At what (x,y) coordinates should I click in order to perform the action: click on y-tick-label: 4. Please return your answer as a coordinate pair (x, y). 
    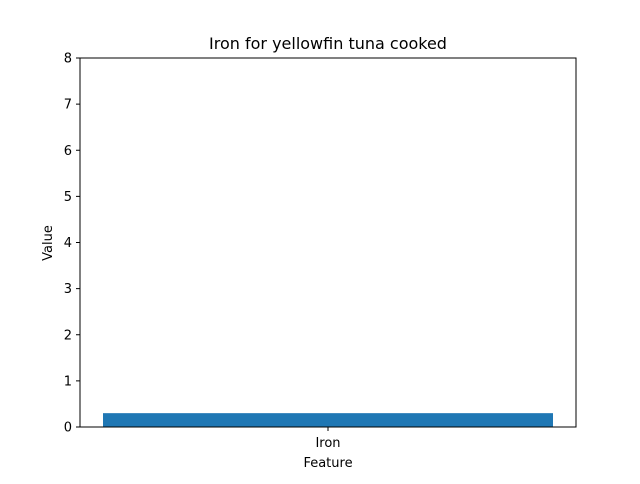
    Looking at the image, I should click on (68, 243).